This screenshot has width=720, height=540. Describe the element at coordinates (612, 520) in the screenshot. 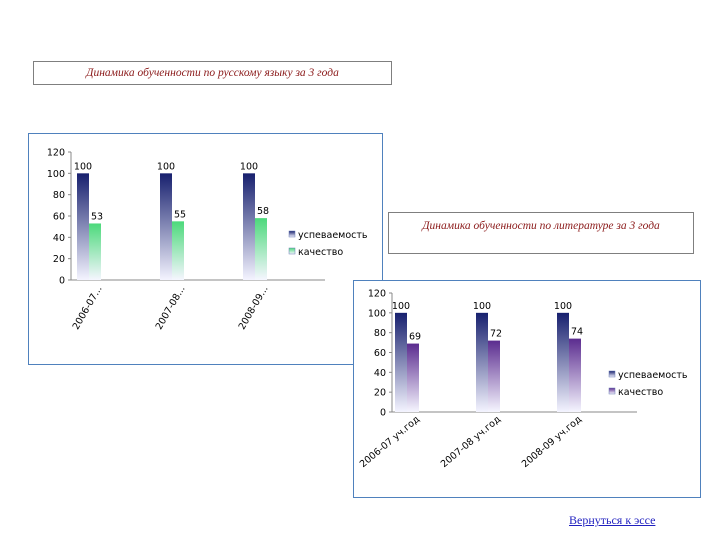

I see `back-to-essay-link: Вернуться к эссе` at that location.